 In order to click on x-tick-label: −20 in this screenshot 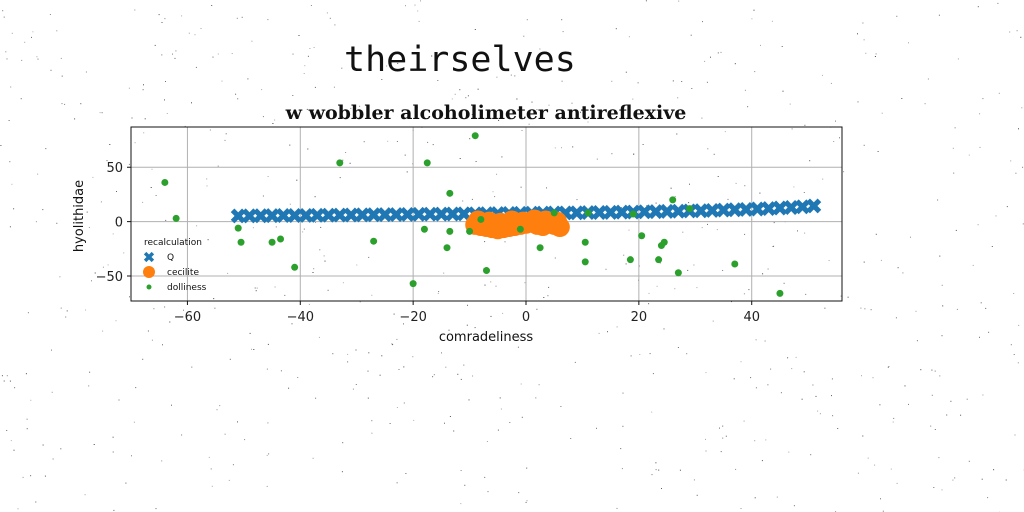, I will do `click(412, 317)`.